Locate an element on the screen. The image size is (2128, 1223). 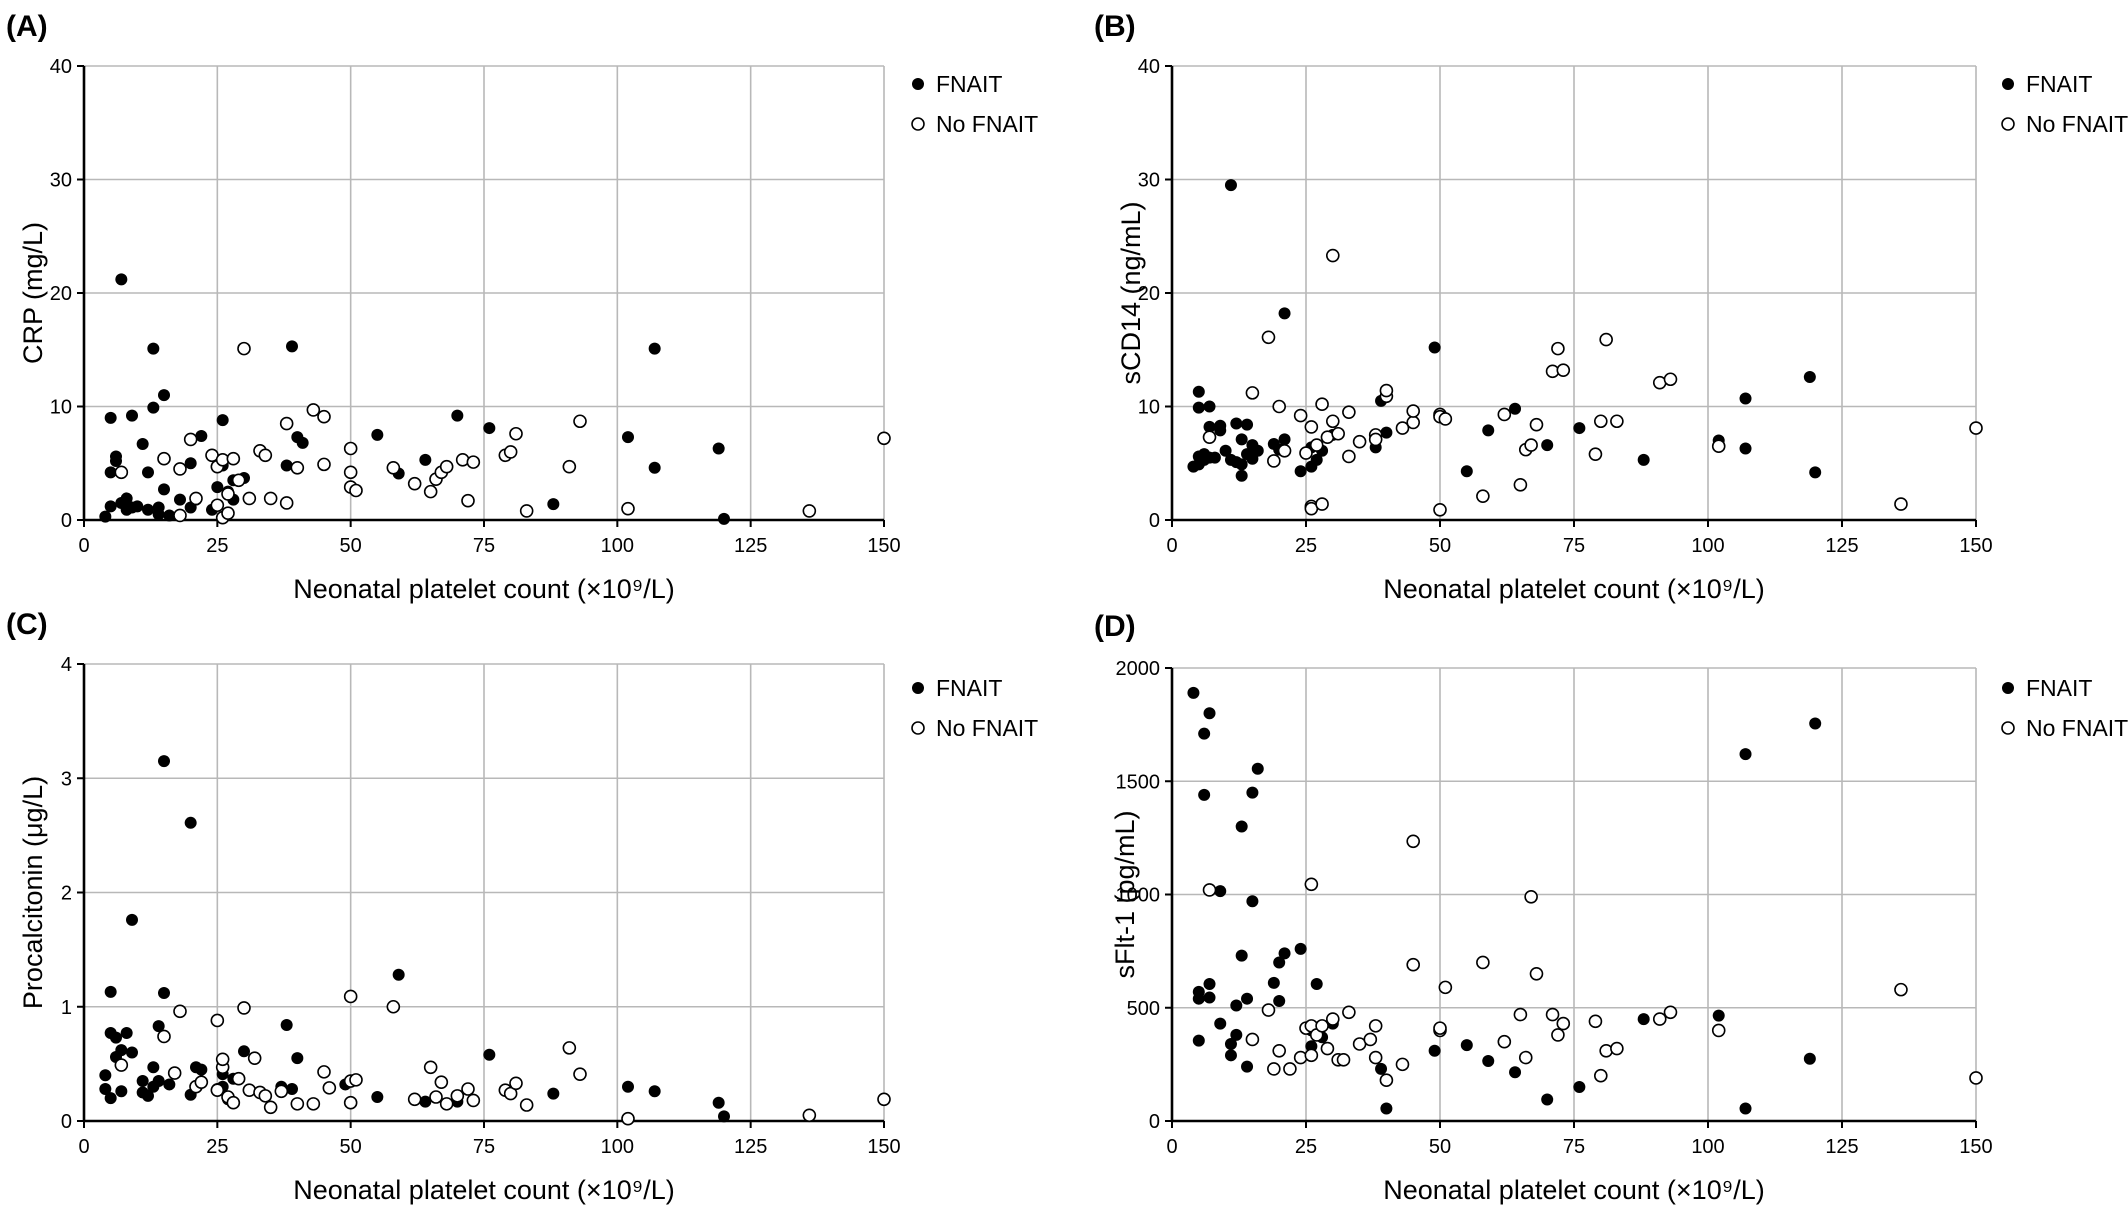
y-tick-label: 30 is located at coordinates (1149, 181).